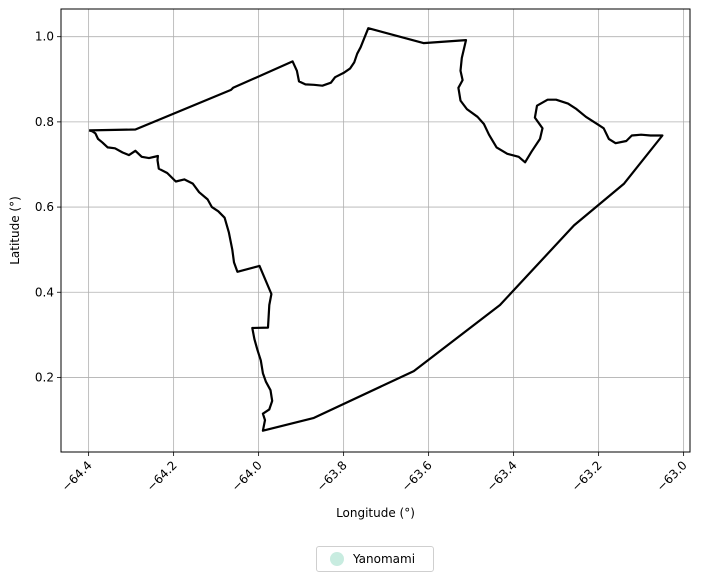  Describe the element at coordinates (44, 122) in the screenshot. I see `y-tick-label: 0.8` at that location.